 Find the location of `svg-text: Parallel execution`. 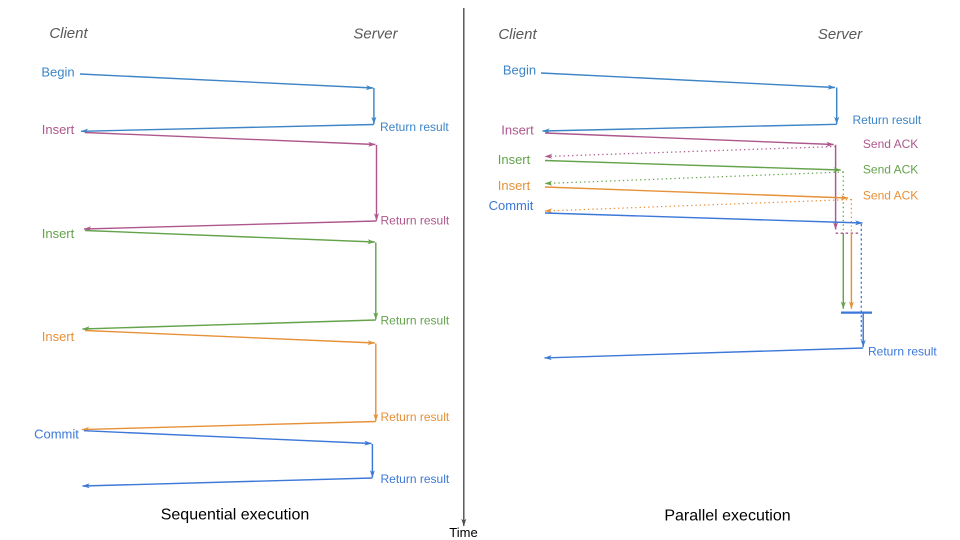

svg-text: Parallel execution is located at coordinates (727, 516).